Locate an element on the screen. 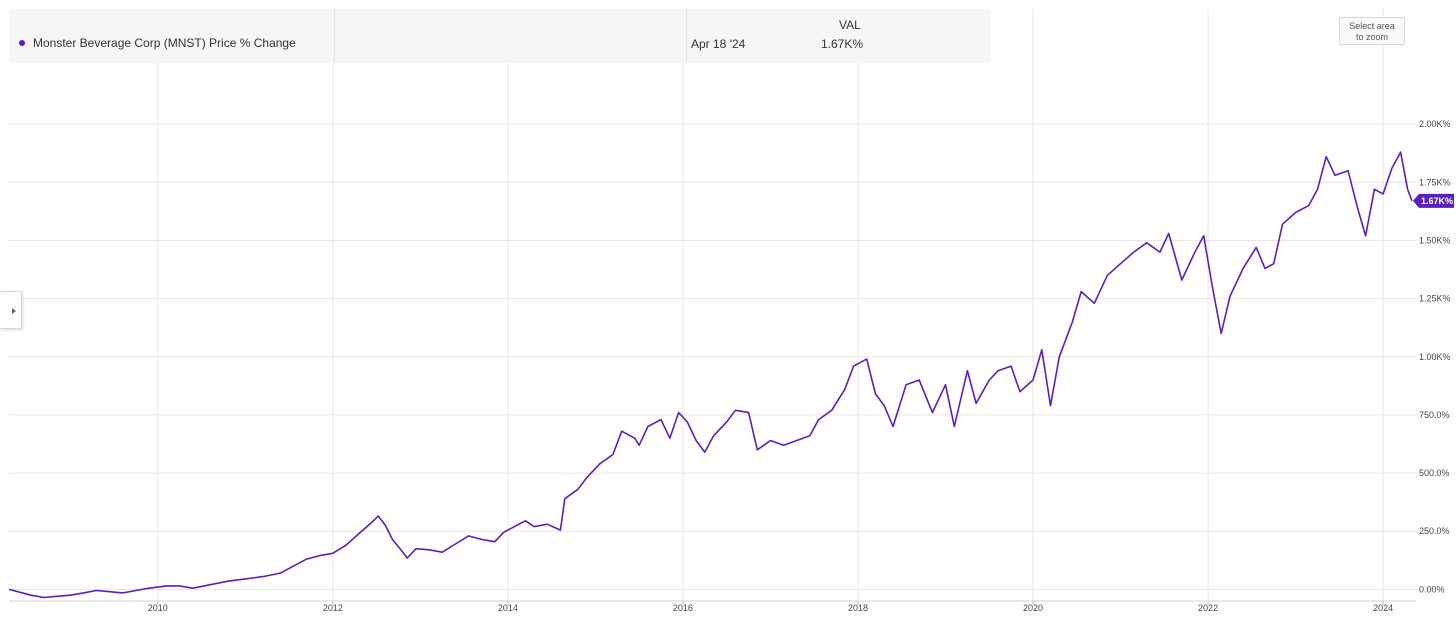 The height and width of the screenshot is (617, 1456). legend-date: Apr 18 '24 is located at coordinates (718, 44).